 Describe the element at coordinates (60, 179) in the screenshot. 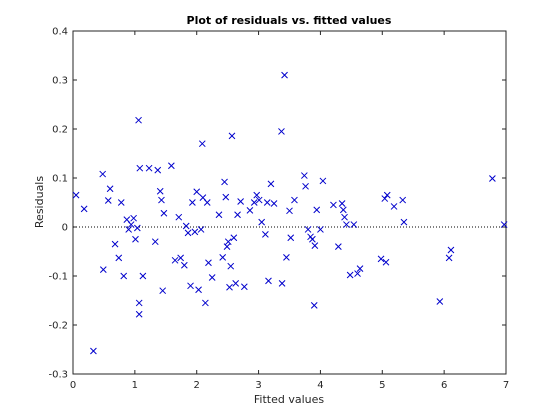

I see `y-tick-label: 0.1` at that location.